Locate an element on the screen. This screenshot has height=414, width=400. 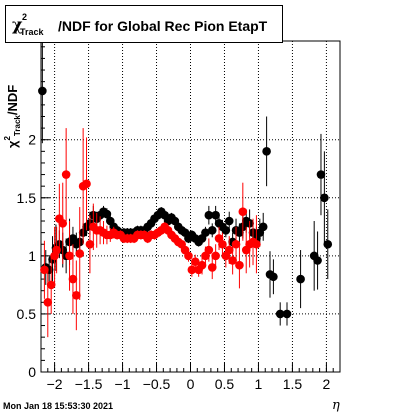
y-tick-label: 0 is located at coordinates (32, 372).